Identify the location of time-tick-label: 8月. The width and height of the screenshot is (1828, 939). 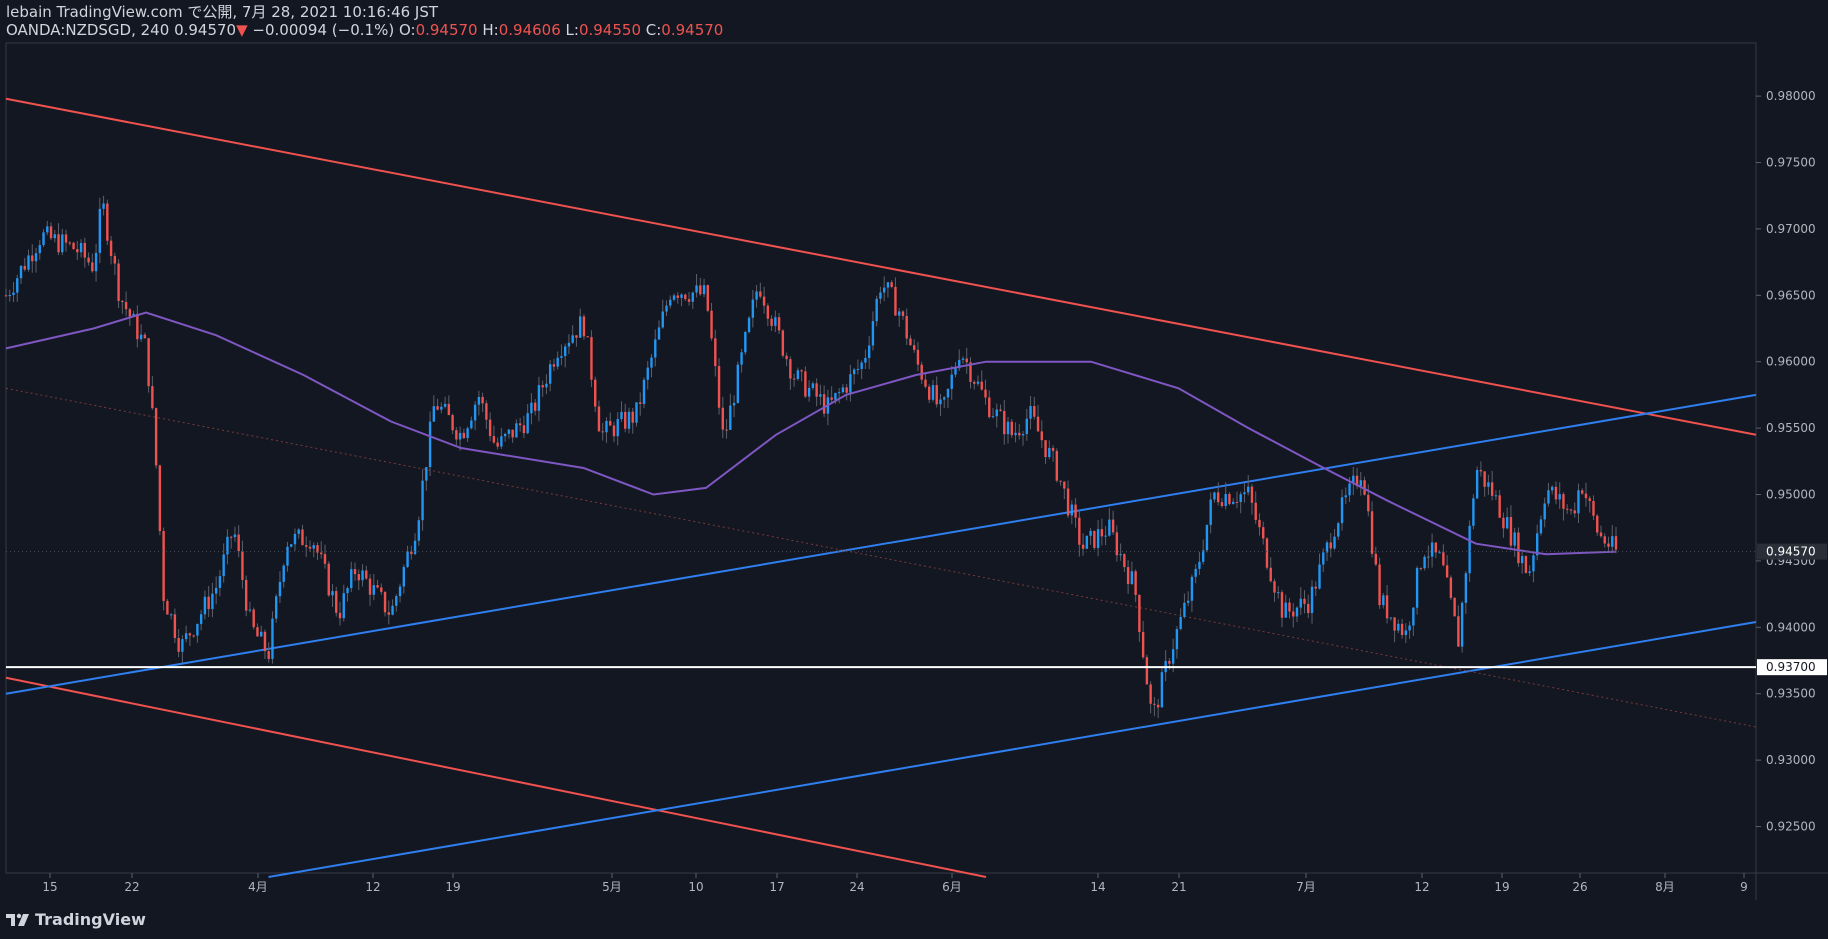
(1665, 887).